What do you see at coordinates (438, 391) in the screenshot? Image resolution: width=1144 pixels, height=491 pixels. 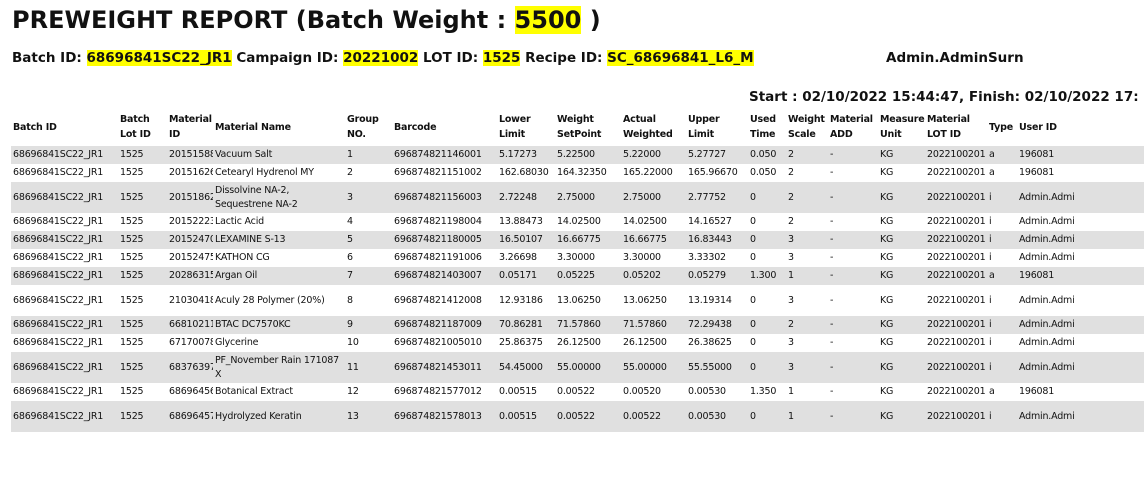 I see `cell-barcode: 696874821577012` at bounding box center [438, 391].